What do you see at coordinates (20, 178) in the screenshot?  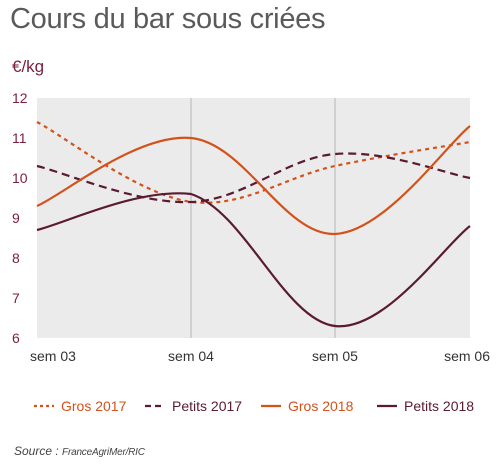 I see `y-tick-label: 10` at bounding box center [20, 178].